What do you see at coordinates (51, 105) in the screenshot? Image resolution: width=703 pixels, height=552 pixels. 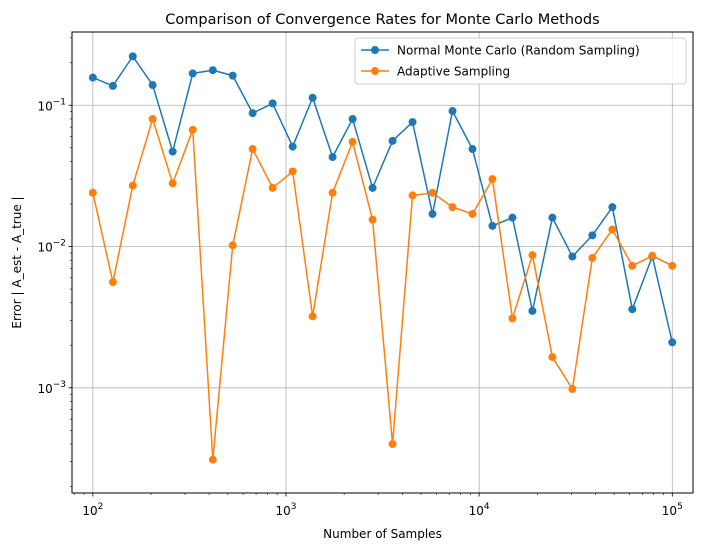 I see `y-tick-label: 10⁻¹` at bounding box center [51, 105].